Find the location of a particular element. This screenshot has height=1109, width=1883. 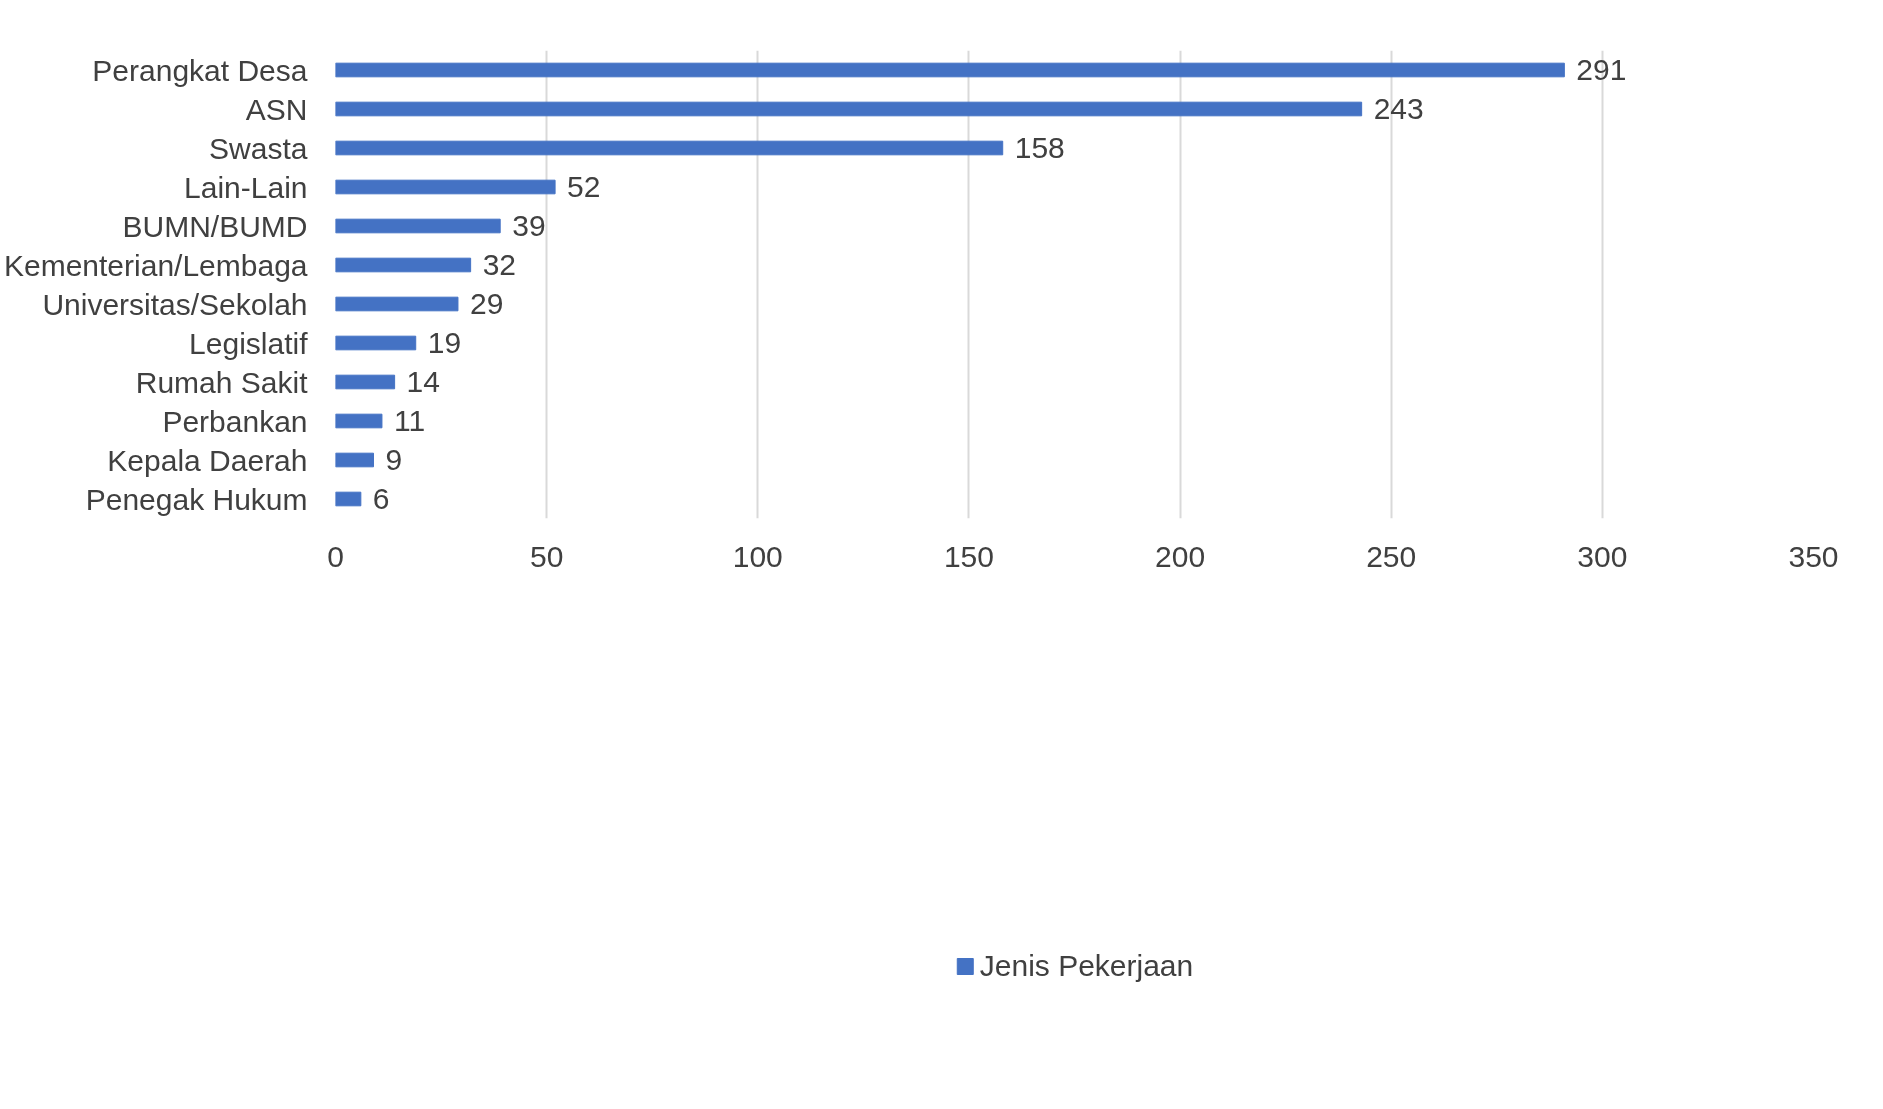

x-tick-label: 350 is located at coordinates (1813, 556).